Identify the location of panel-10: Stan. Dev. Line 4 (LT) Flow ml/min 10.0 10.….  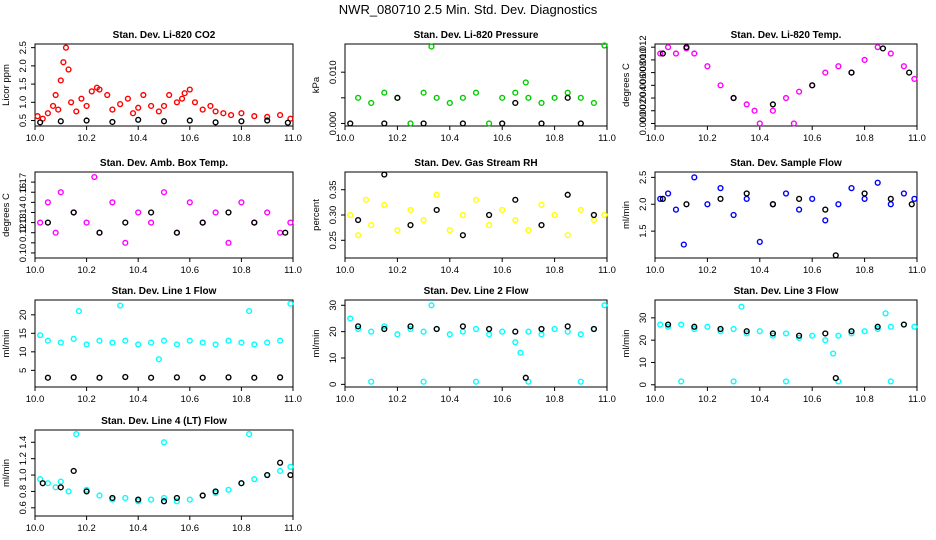
(151, 475).